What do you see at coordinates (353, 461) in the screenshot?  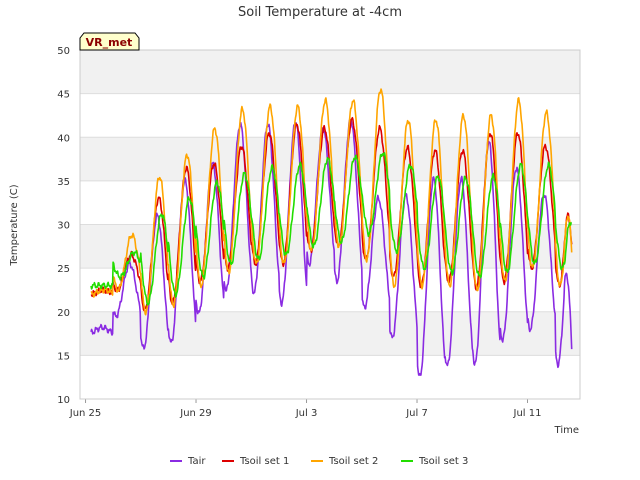 I see `legend-label: Tsoil set 2` at bounding box center [353, 461].